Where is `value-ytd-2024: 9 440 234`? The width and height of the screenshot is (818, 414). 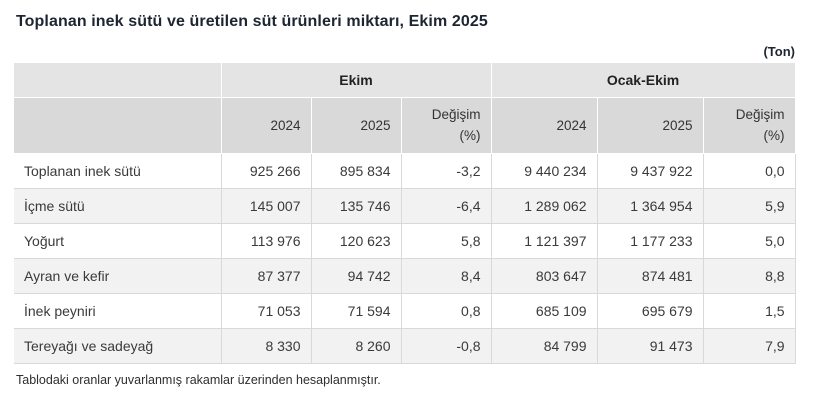 value-ytd-2024: 9 440 234 is located at coordinates (544, 171).